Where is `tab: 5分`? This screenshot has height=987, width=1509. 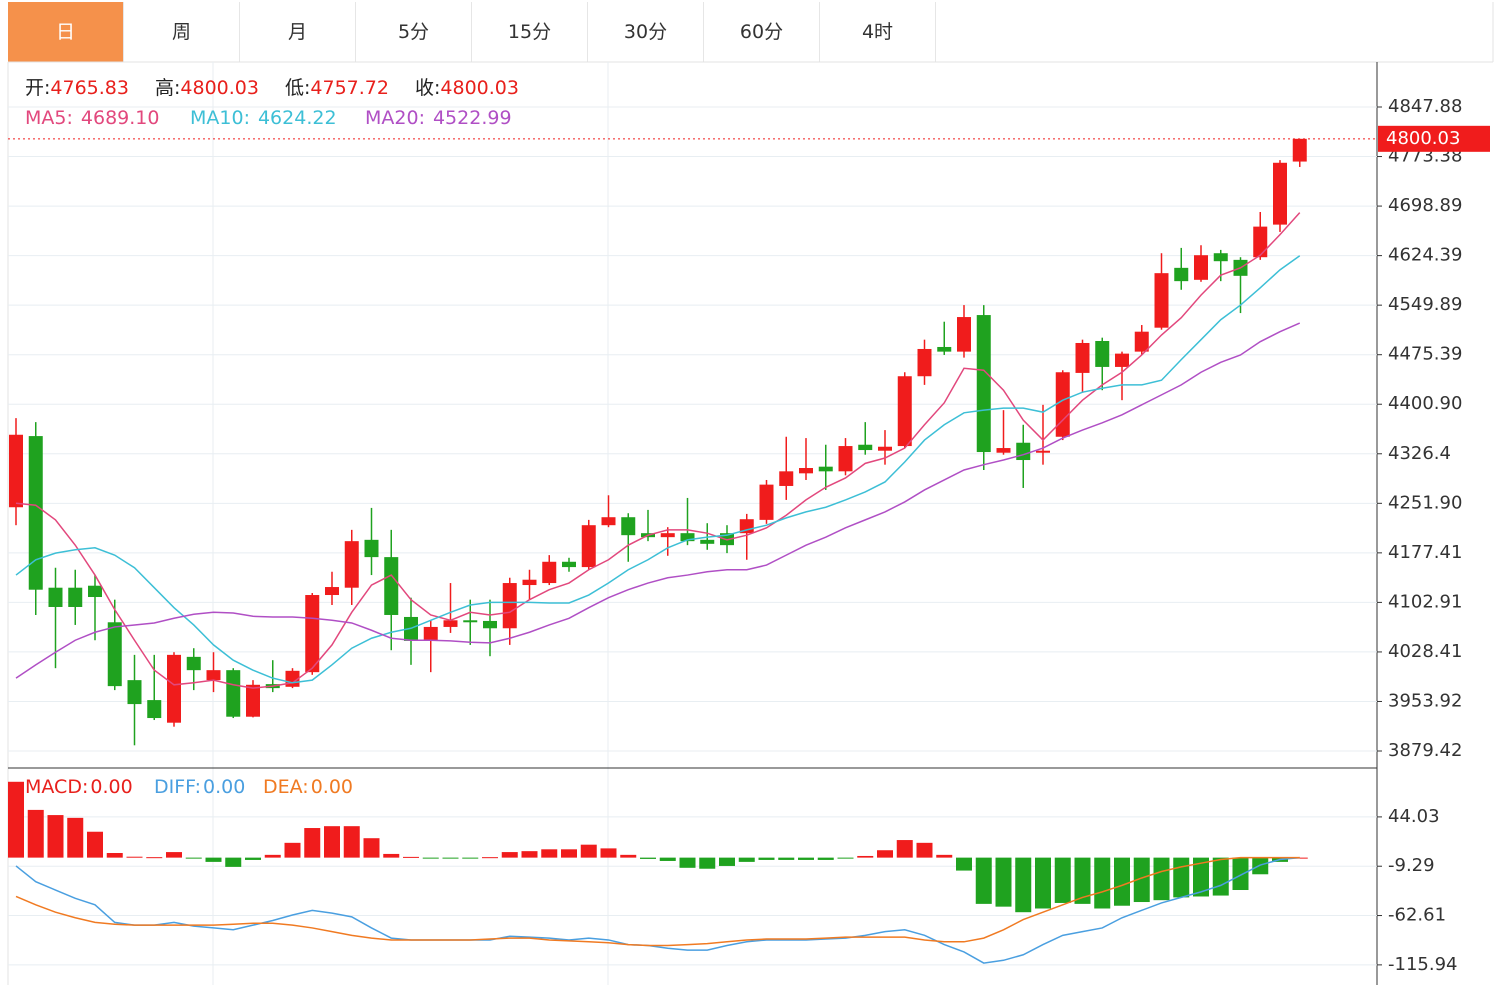 tab: 5分 is located at coordinates (414, 32).